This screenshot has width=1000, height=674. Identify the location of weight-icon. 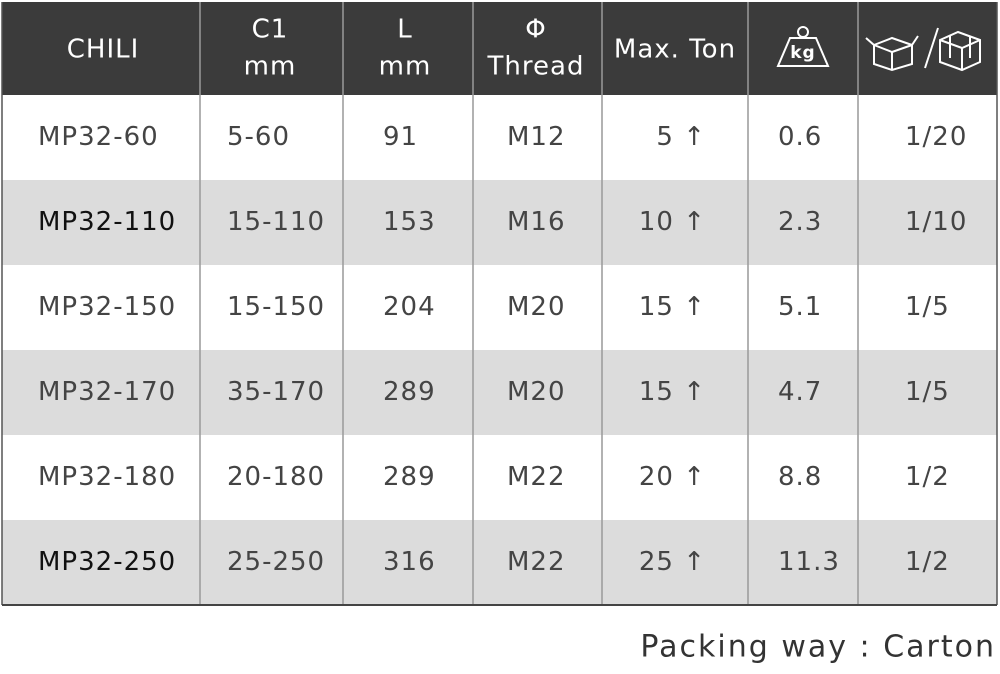
(803, 46).